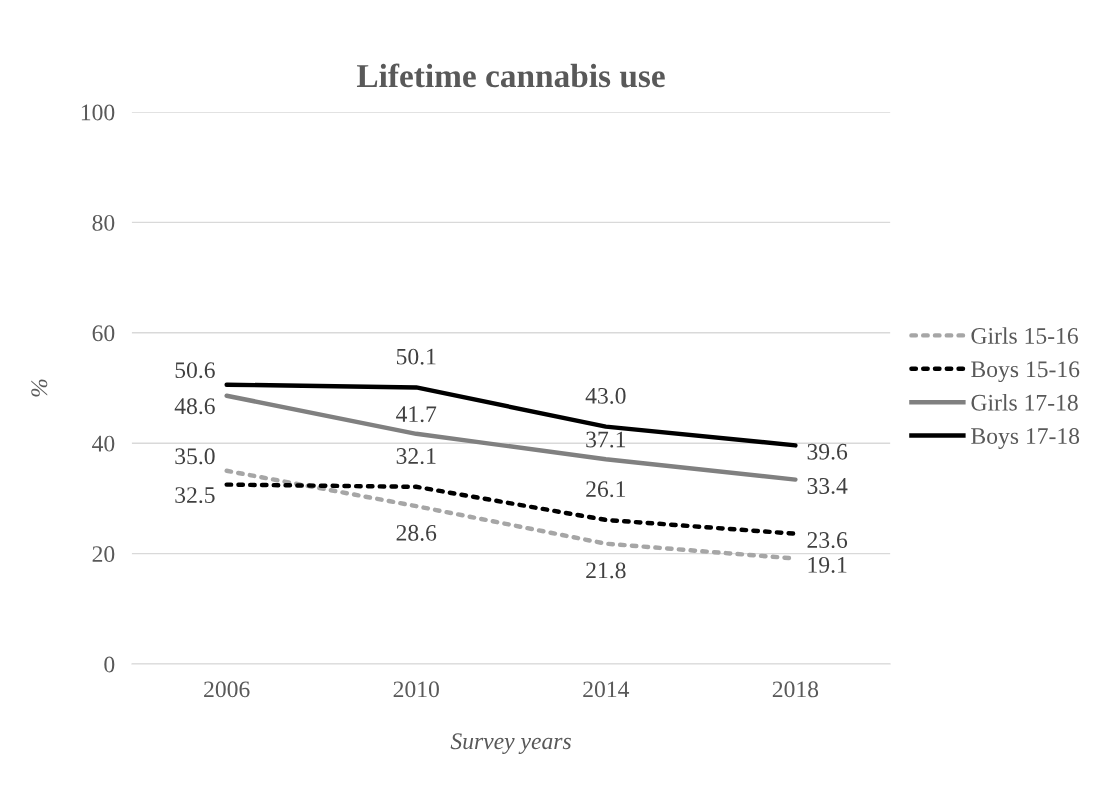 Image resolution: width=1099 pixels, height=800 pixels. What do you see at coordinates (1024, 335) in the screenshot?
I see `legend-label: Girls 15-16` at bounding box center [1024, 335].